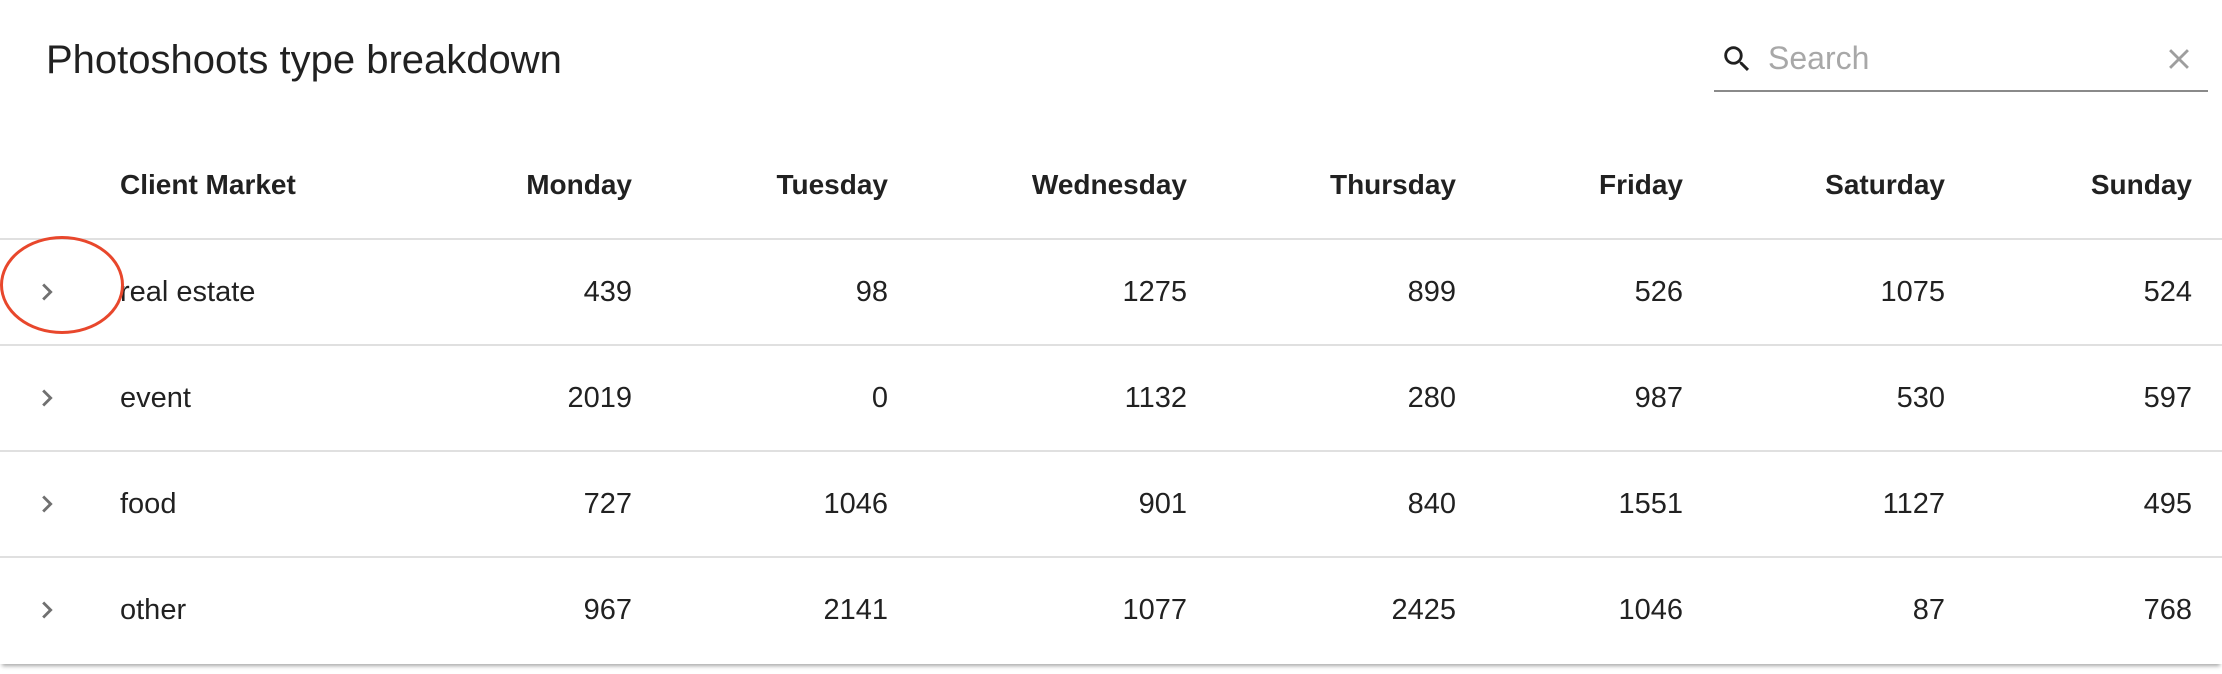 Image resolution: width=2222 pixels, height=674 pixels. Describe the element at coordinates (304, 60) in the screenshot. I see `page-title: Photoshoots type breakdown` at that location.